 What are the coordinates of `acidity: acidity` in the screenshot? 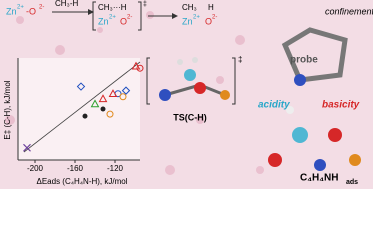 It's located at (274, 105).